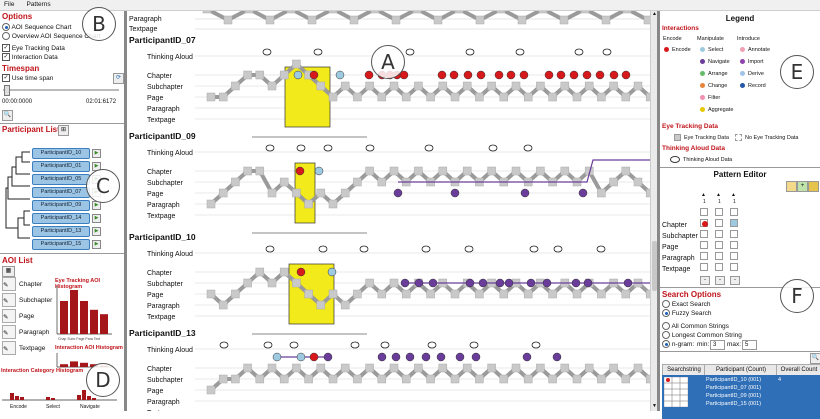 The height and width of the screenshot is (419, 820). What do you see at coordinates (118, 78) in the screenshot?
I see `refresh-button: ⟳` at bounding box center [118, 78].